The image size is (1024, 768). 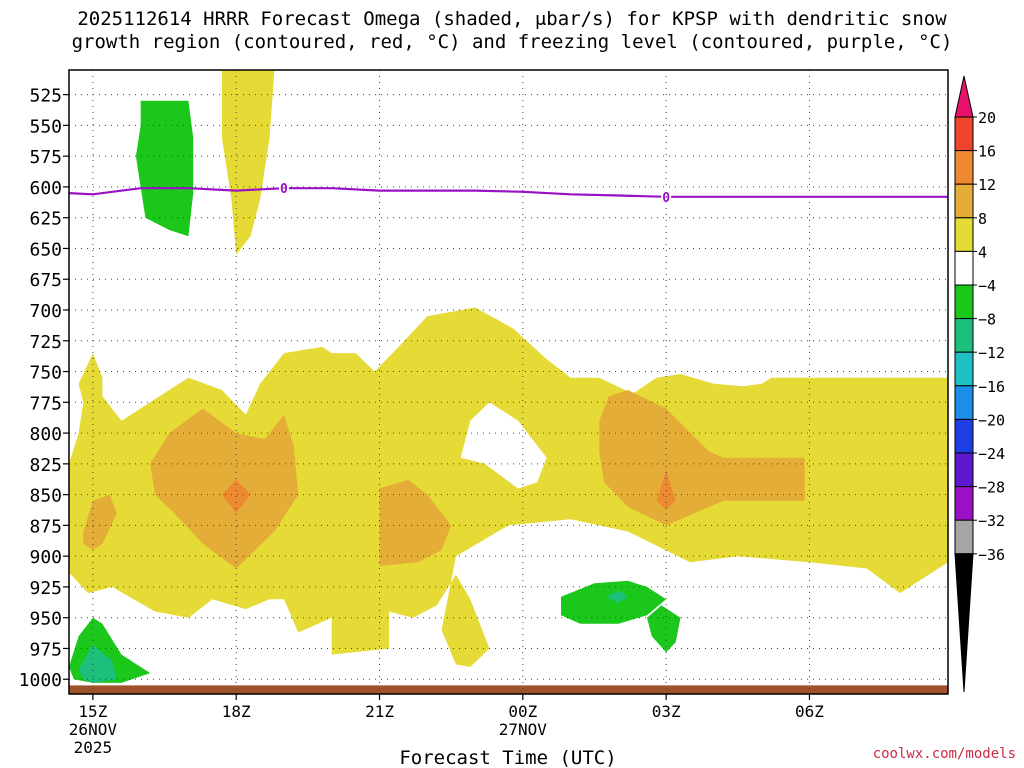 What do you see at coordinates (45, 249) in the screenshot?
I see `y-tick-label: 650` at bounding box center [45, 249].